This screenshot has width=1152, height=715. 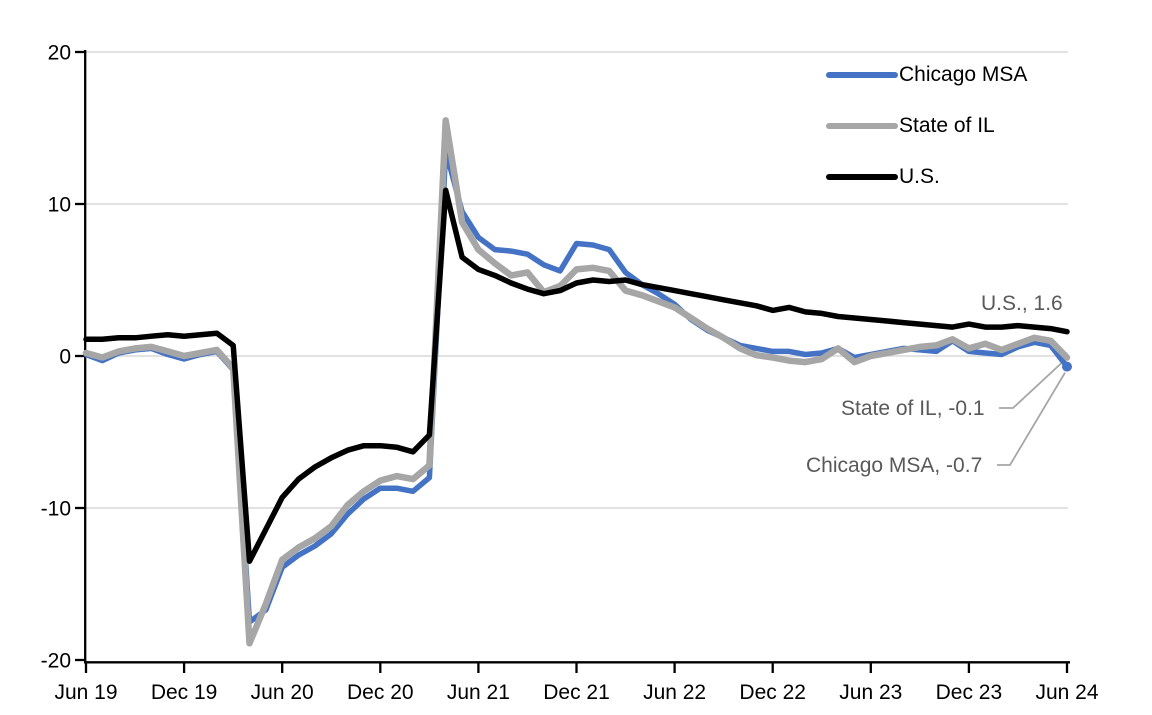 What do you see at coordinates (870, 692) in the screenshot?
I see `x-tick-label-8: Jun 23` at bounding box center [870, 692].